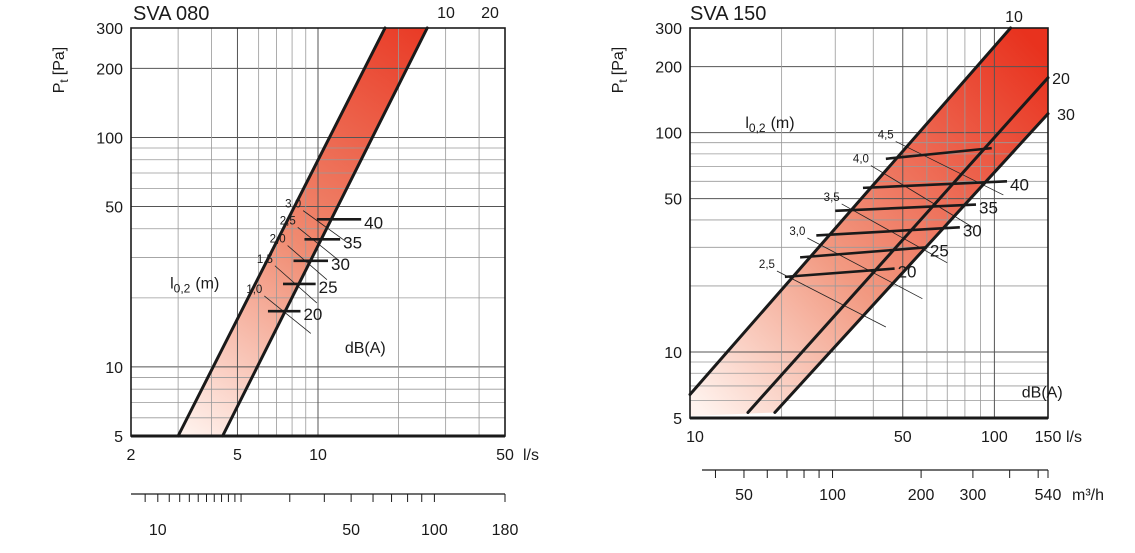 The height and width of the screenshot is (553, 1135). Describe the element at coordinates (254, 290) in the screenshot. I see `throw-value-label: 1,0` at that location.